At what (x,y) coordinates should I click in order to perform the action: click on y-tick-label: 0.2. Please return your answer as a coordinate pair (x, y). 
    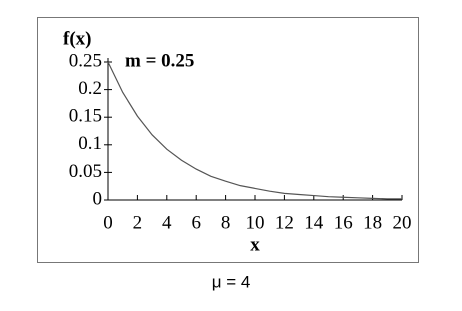
    Looking at the image, I should click on (90, 88).